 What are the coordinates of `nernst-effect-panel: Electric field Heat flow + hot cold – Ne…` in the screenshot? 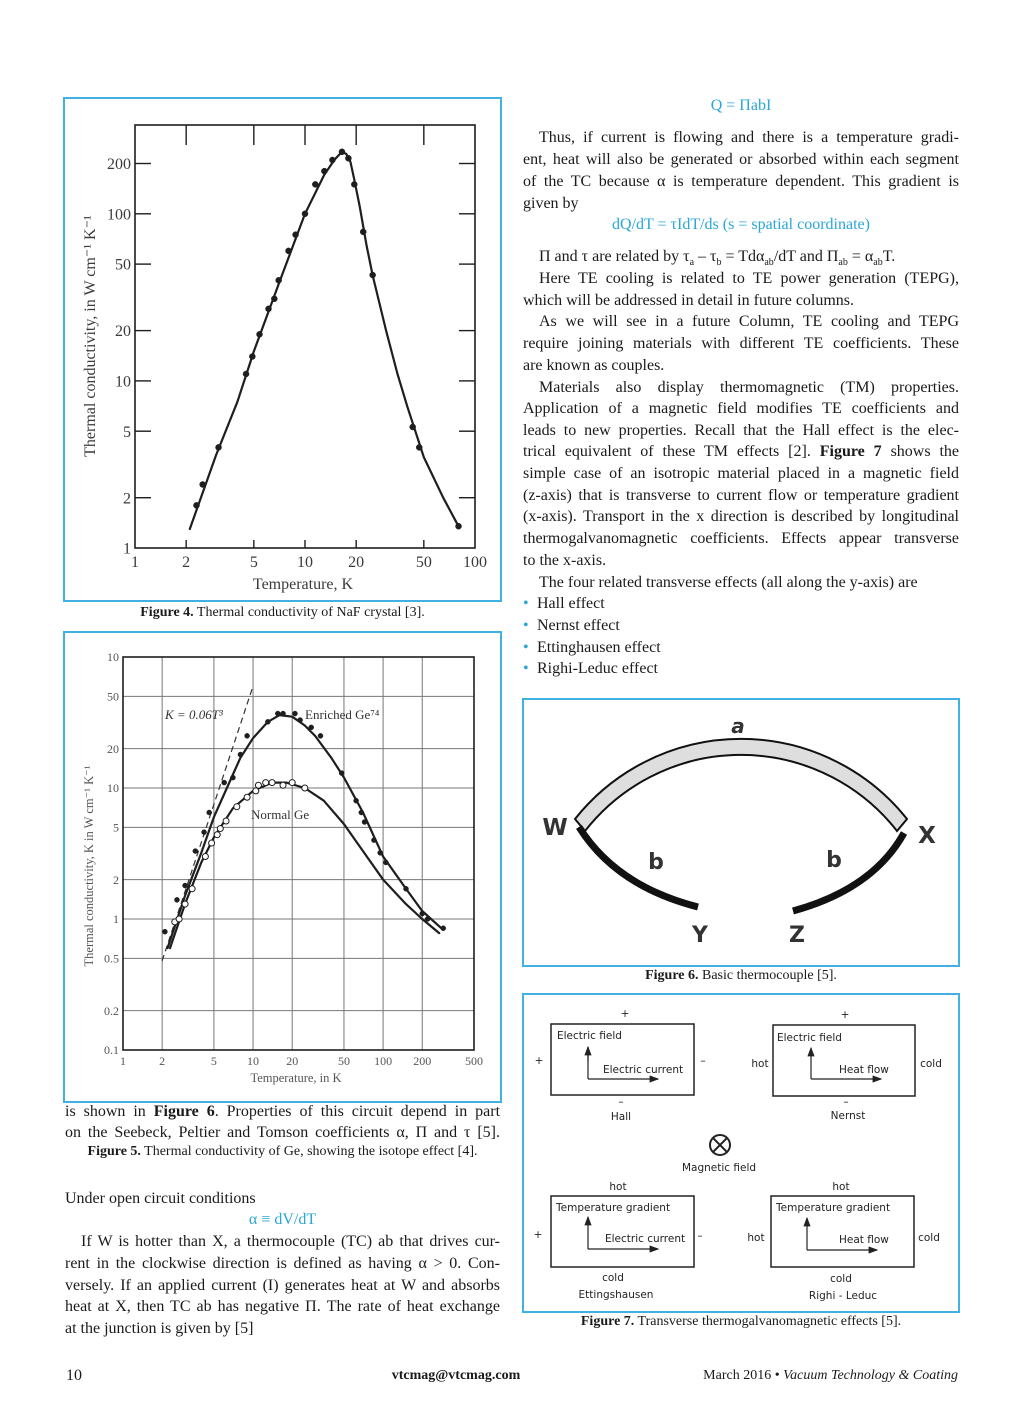 It's located at (846, 1065).